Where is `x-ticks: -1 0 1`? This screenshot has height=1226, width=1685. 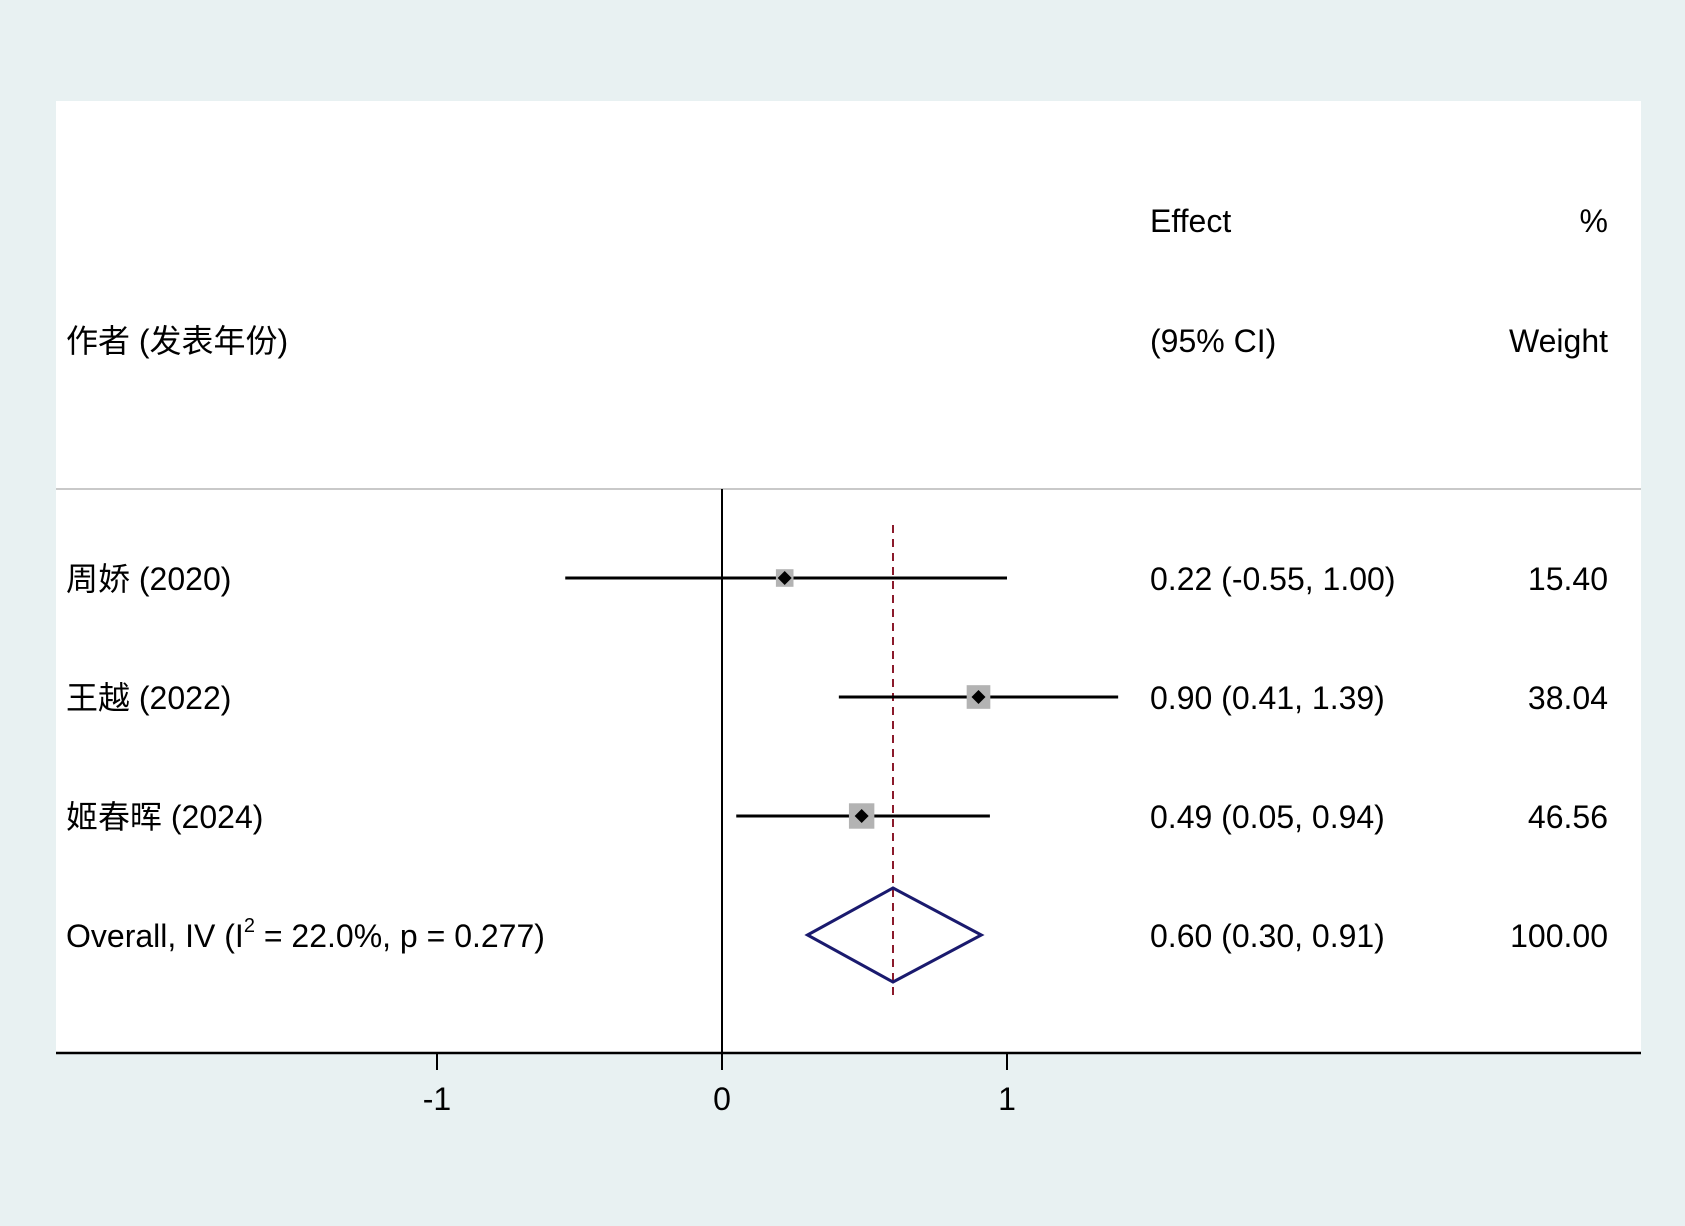
x-ticks: -1 0 1 is located at coordinates (719, 1085).